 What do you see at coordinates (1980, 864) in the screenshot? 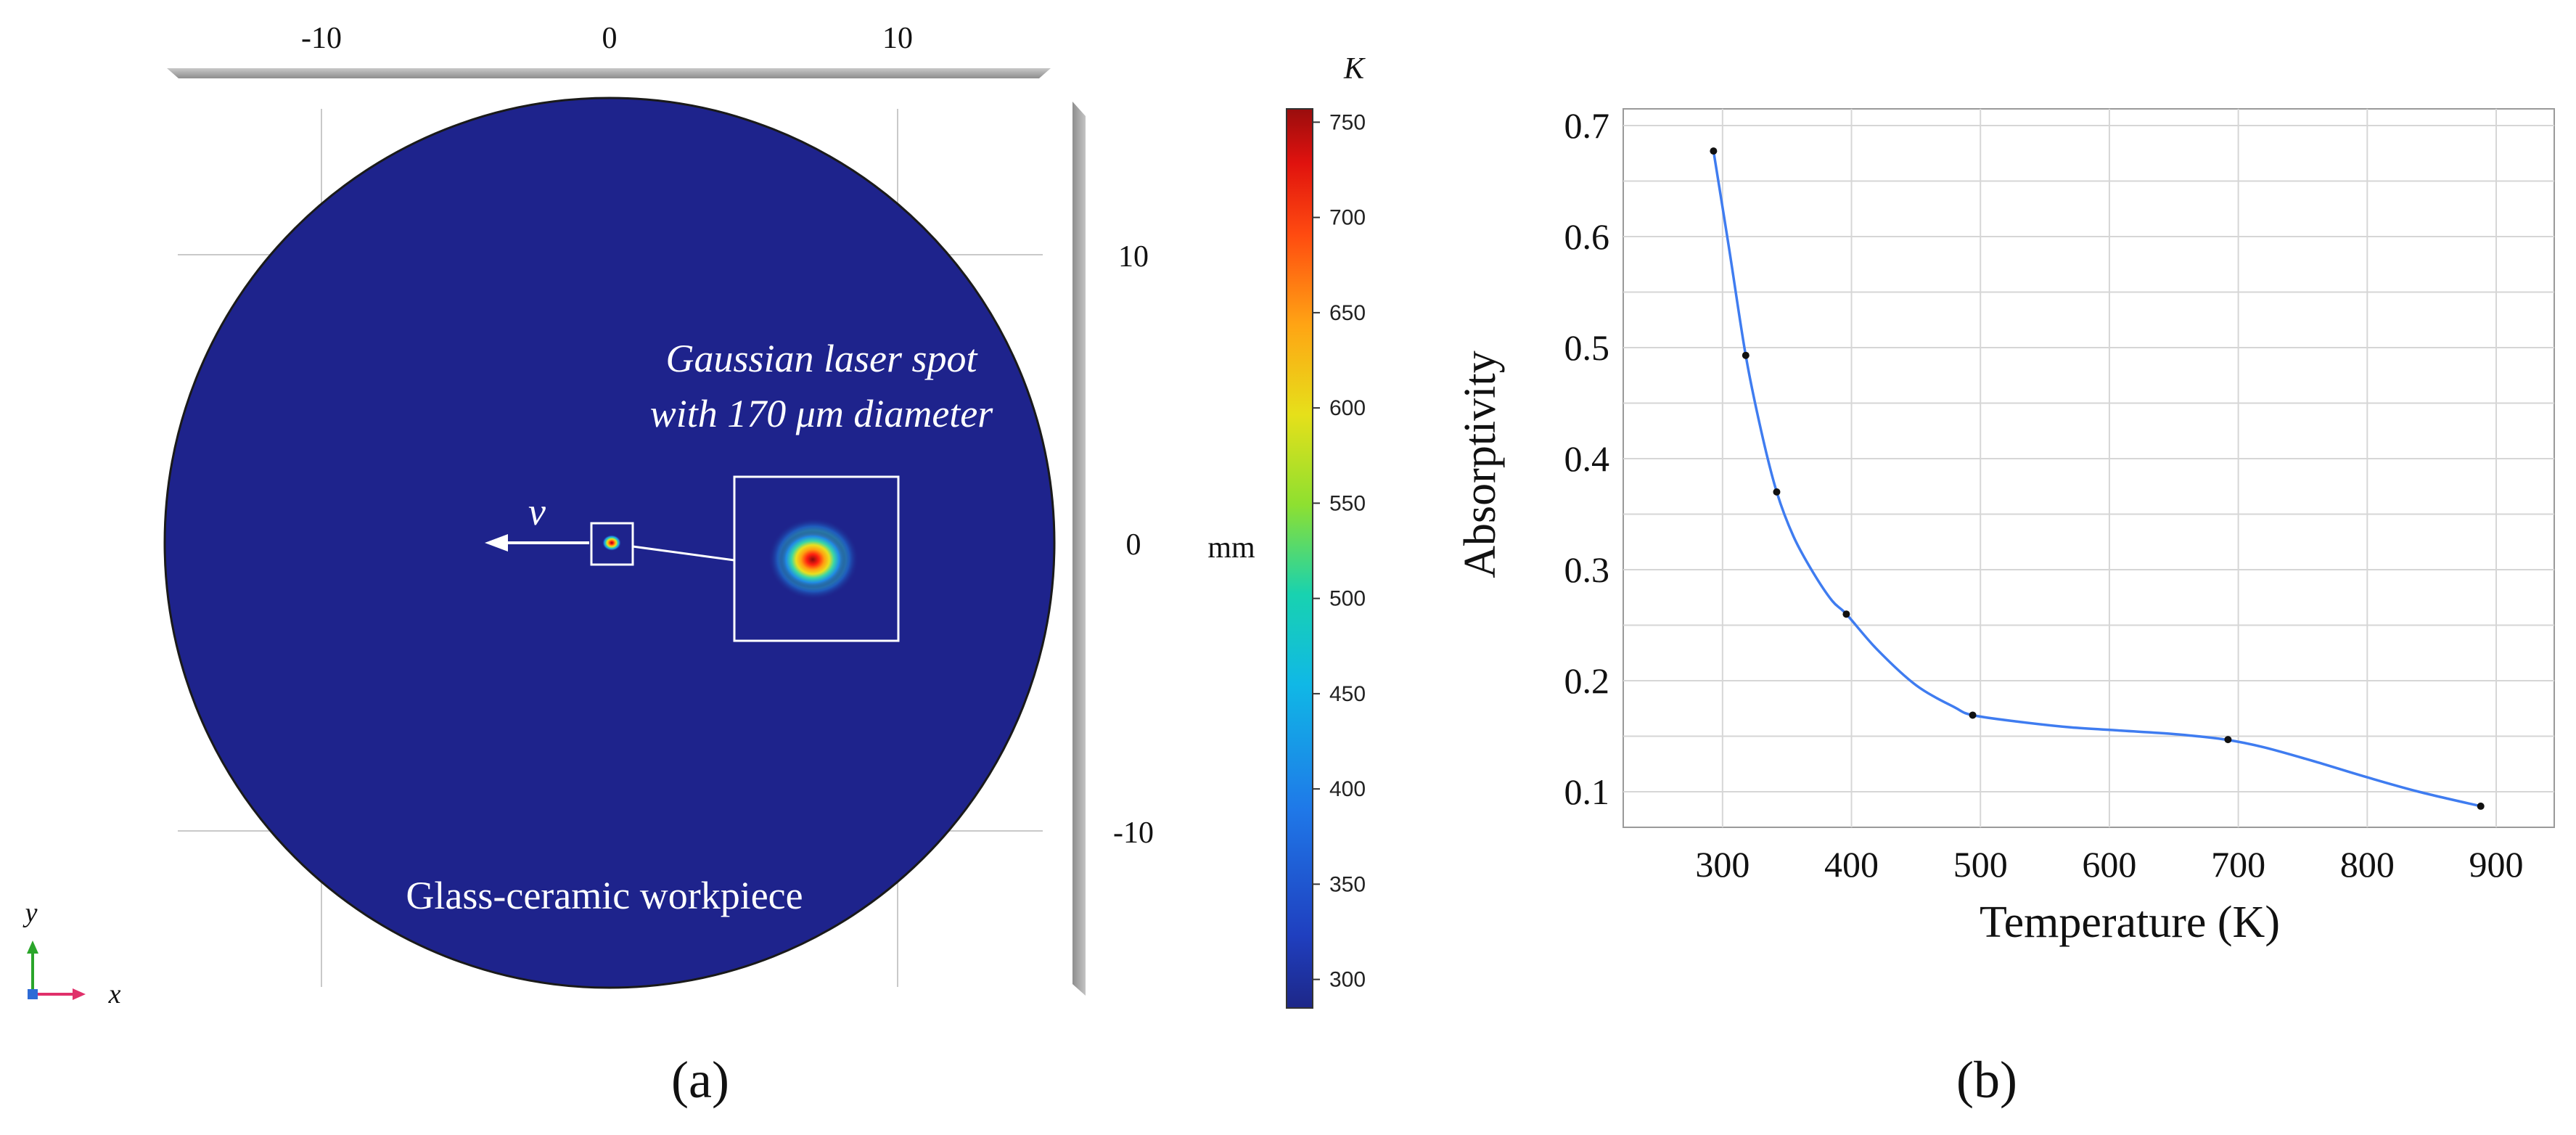
I see `x-tick-label: 500` at bounding box center [1980, 864].